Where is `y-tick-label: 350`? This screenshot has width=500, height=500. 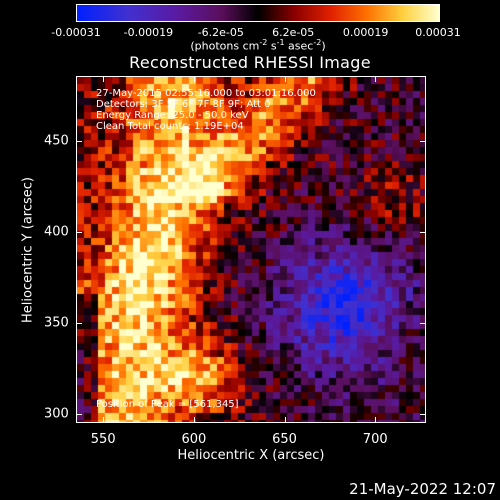
y-tick-label: 350 is located at coordinates (56, 323).